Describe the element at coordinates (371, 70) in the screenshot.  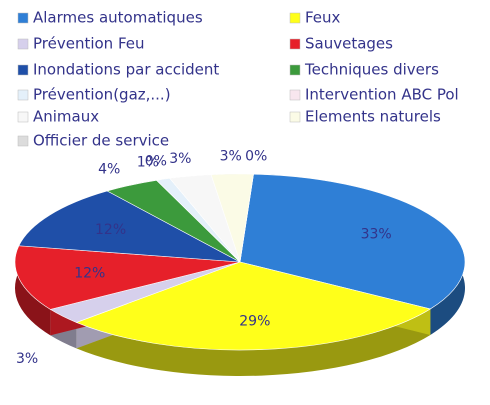
I see `legend-label: Techniques divers` at that location.